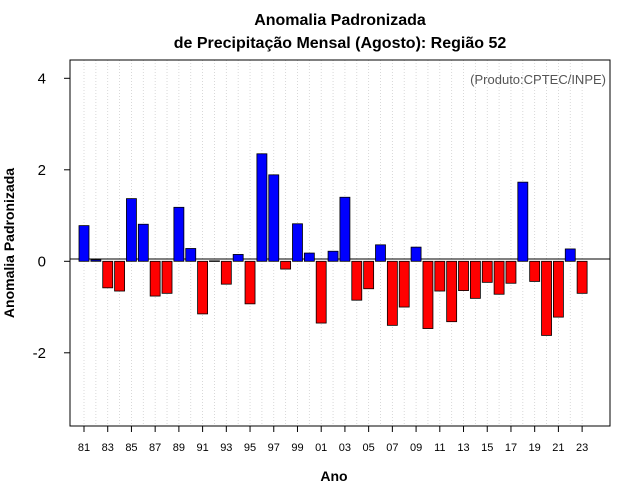 The width and height of the screenshot is (640, 500). Describe the element at coordinates (226, 448) in the screenshot. I see `x-tick-label-93: 93` at that location.